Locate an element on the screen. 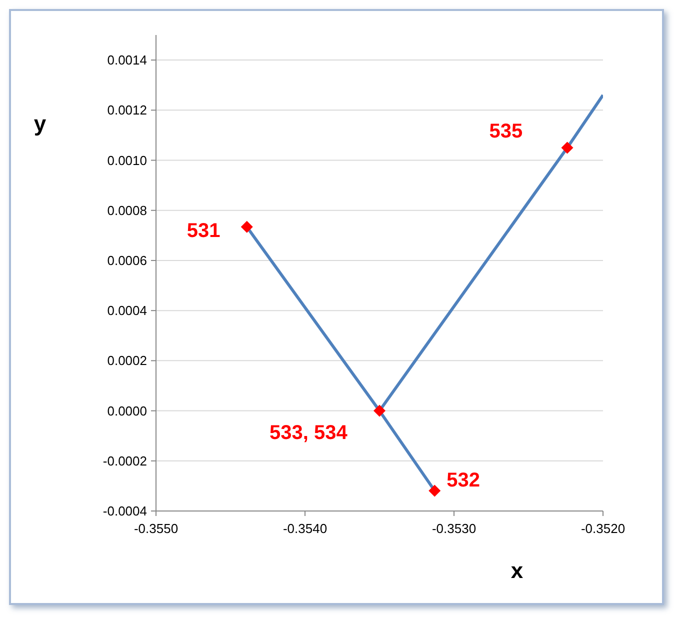  y-tick-label: 0.0004 is located at coordinates (127, 310).